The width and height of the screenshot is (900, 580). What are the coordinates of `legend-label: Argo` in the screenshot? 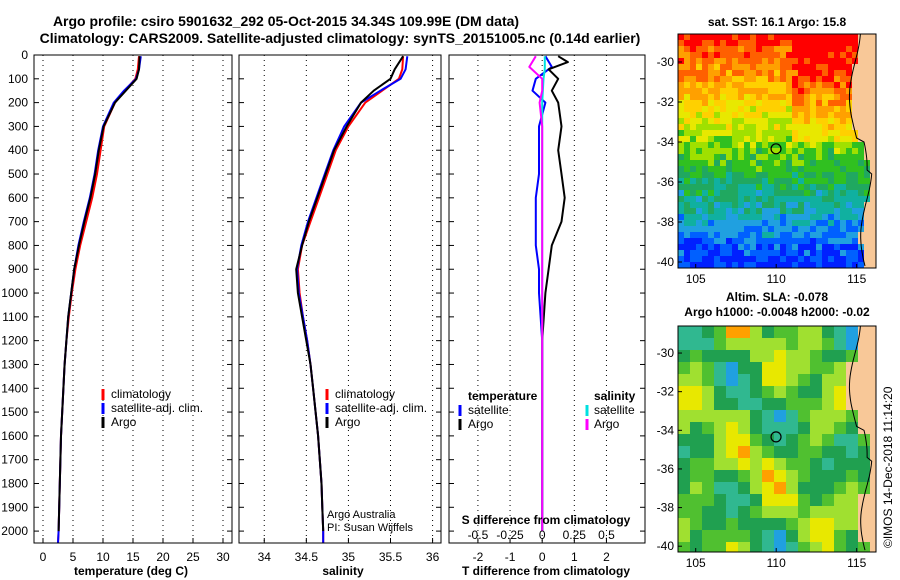 It's located at (607, 424).